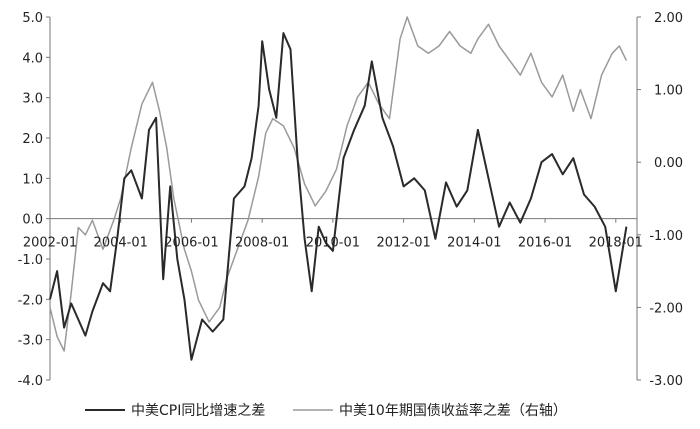 This screenshot has width=700, height=429. I want to click on left-tick-label: -1.0, so click(30, 260).